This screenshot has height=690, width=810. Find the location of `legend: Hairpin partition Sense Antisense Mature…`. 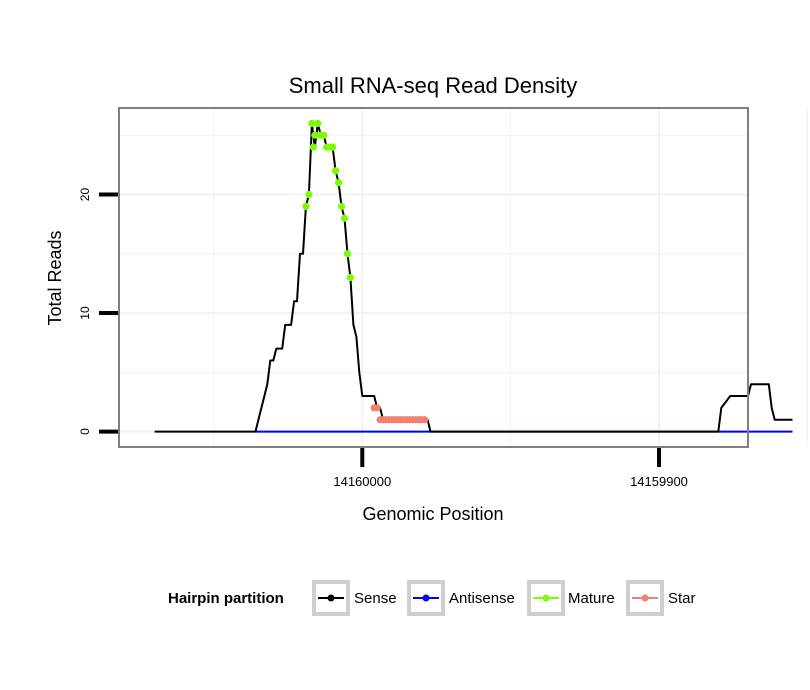

legend: Hairpin partition Sense Antisense Mature… is located at coordinates (432, 598).